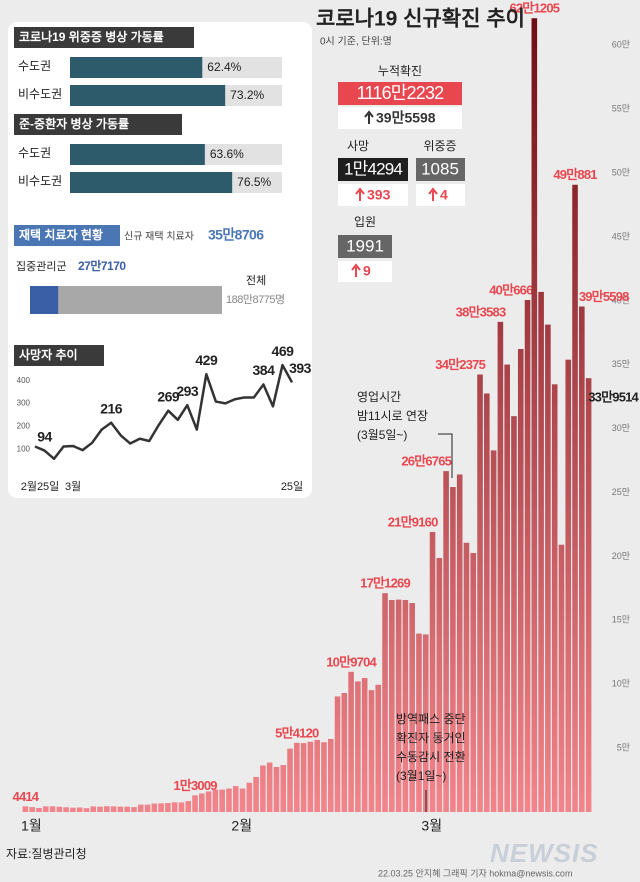  What do you see at coordinates (44, 300) in the screenshot?
I see `bar-part` at bounding box center [44, 300].